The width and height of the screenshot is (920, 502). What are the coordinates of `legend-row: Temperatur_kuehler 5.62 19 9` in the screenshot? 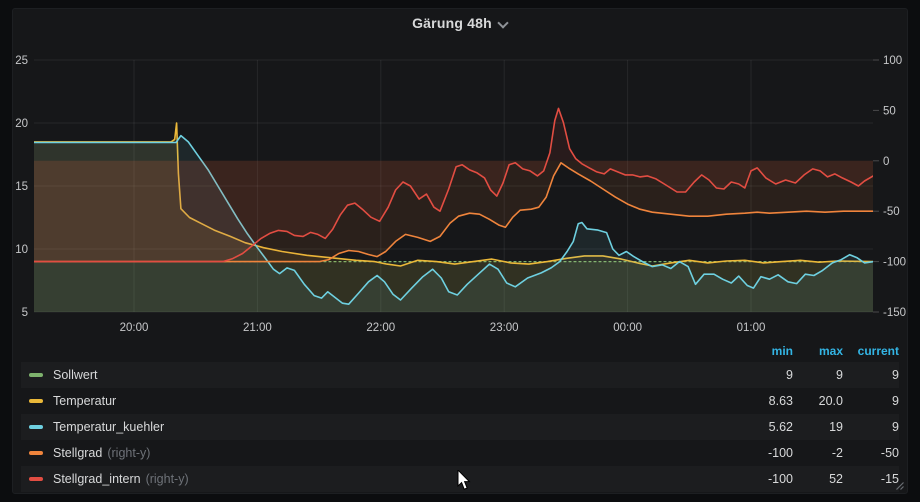 It's located at (460, 427).